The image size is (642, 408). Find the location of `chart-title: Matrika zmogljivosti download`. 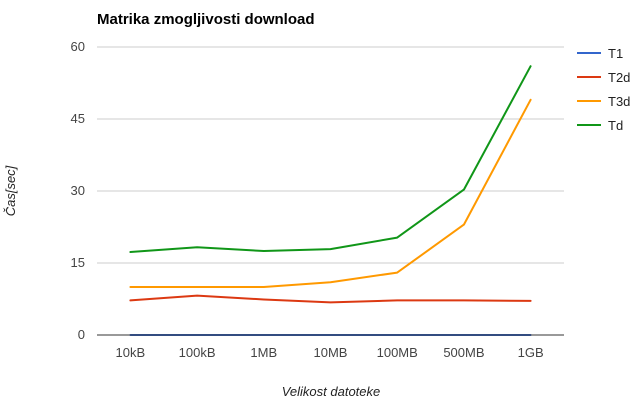

chart-title: Matrika zmogljivosti download is located at coordinates (206, 19).